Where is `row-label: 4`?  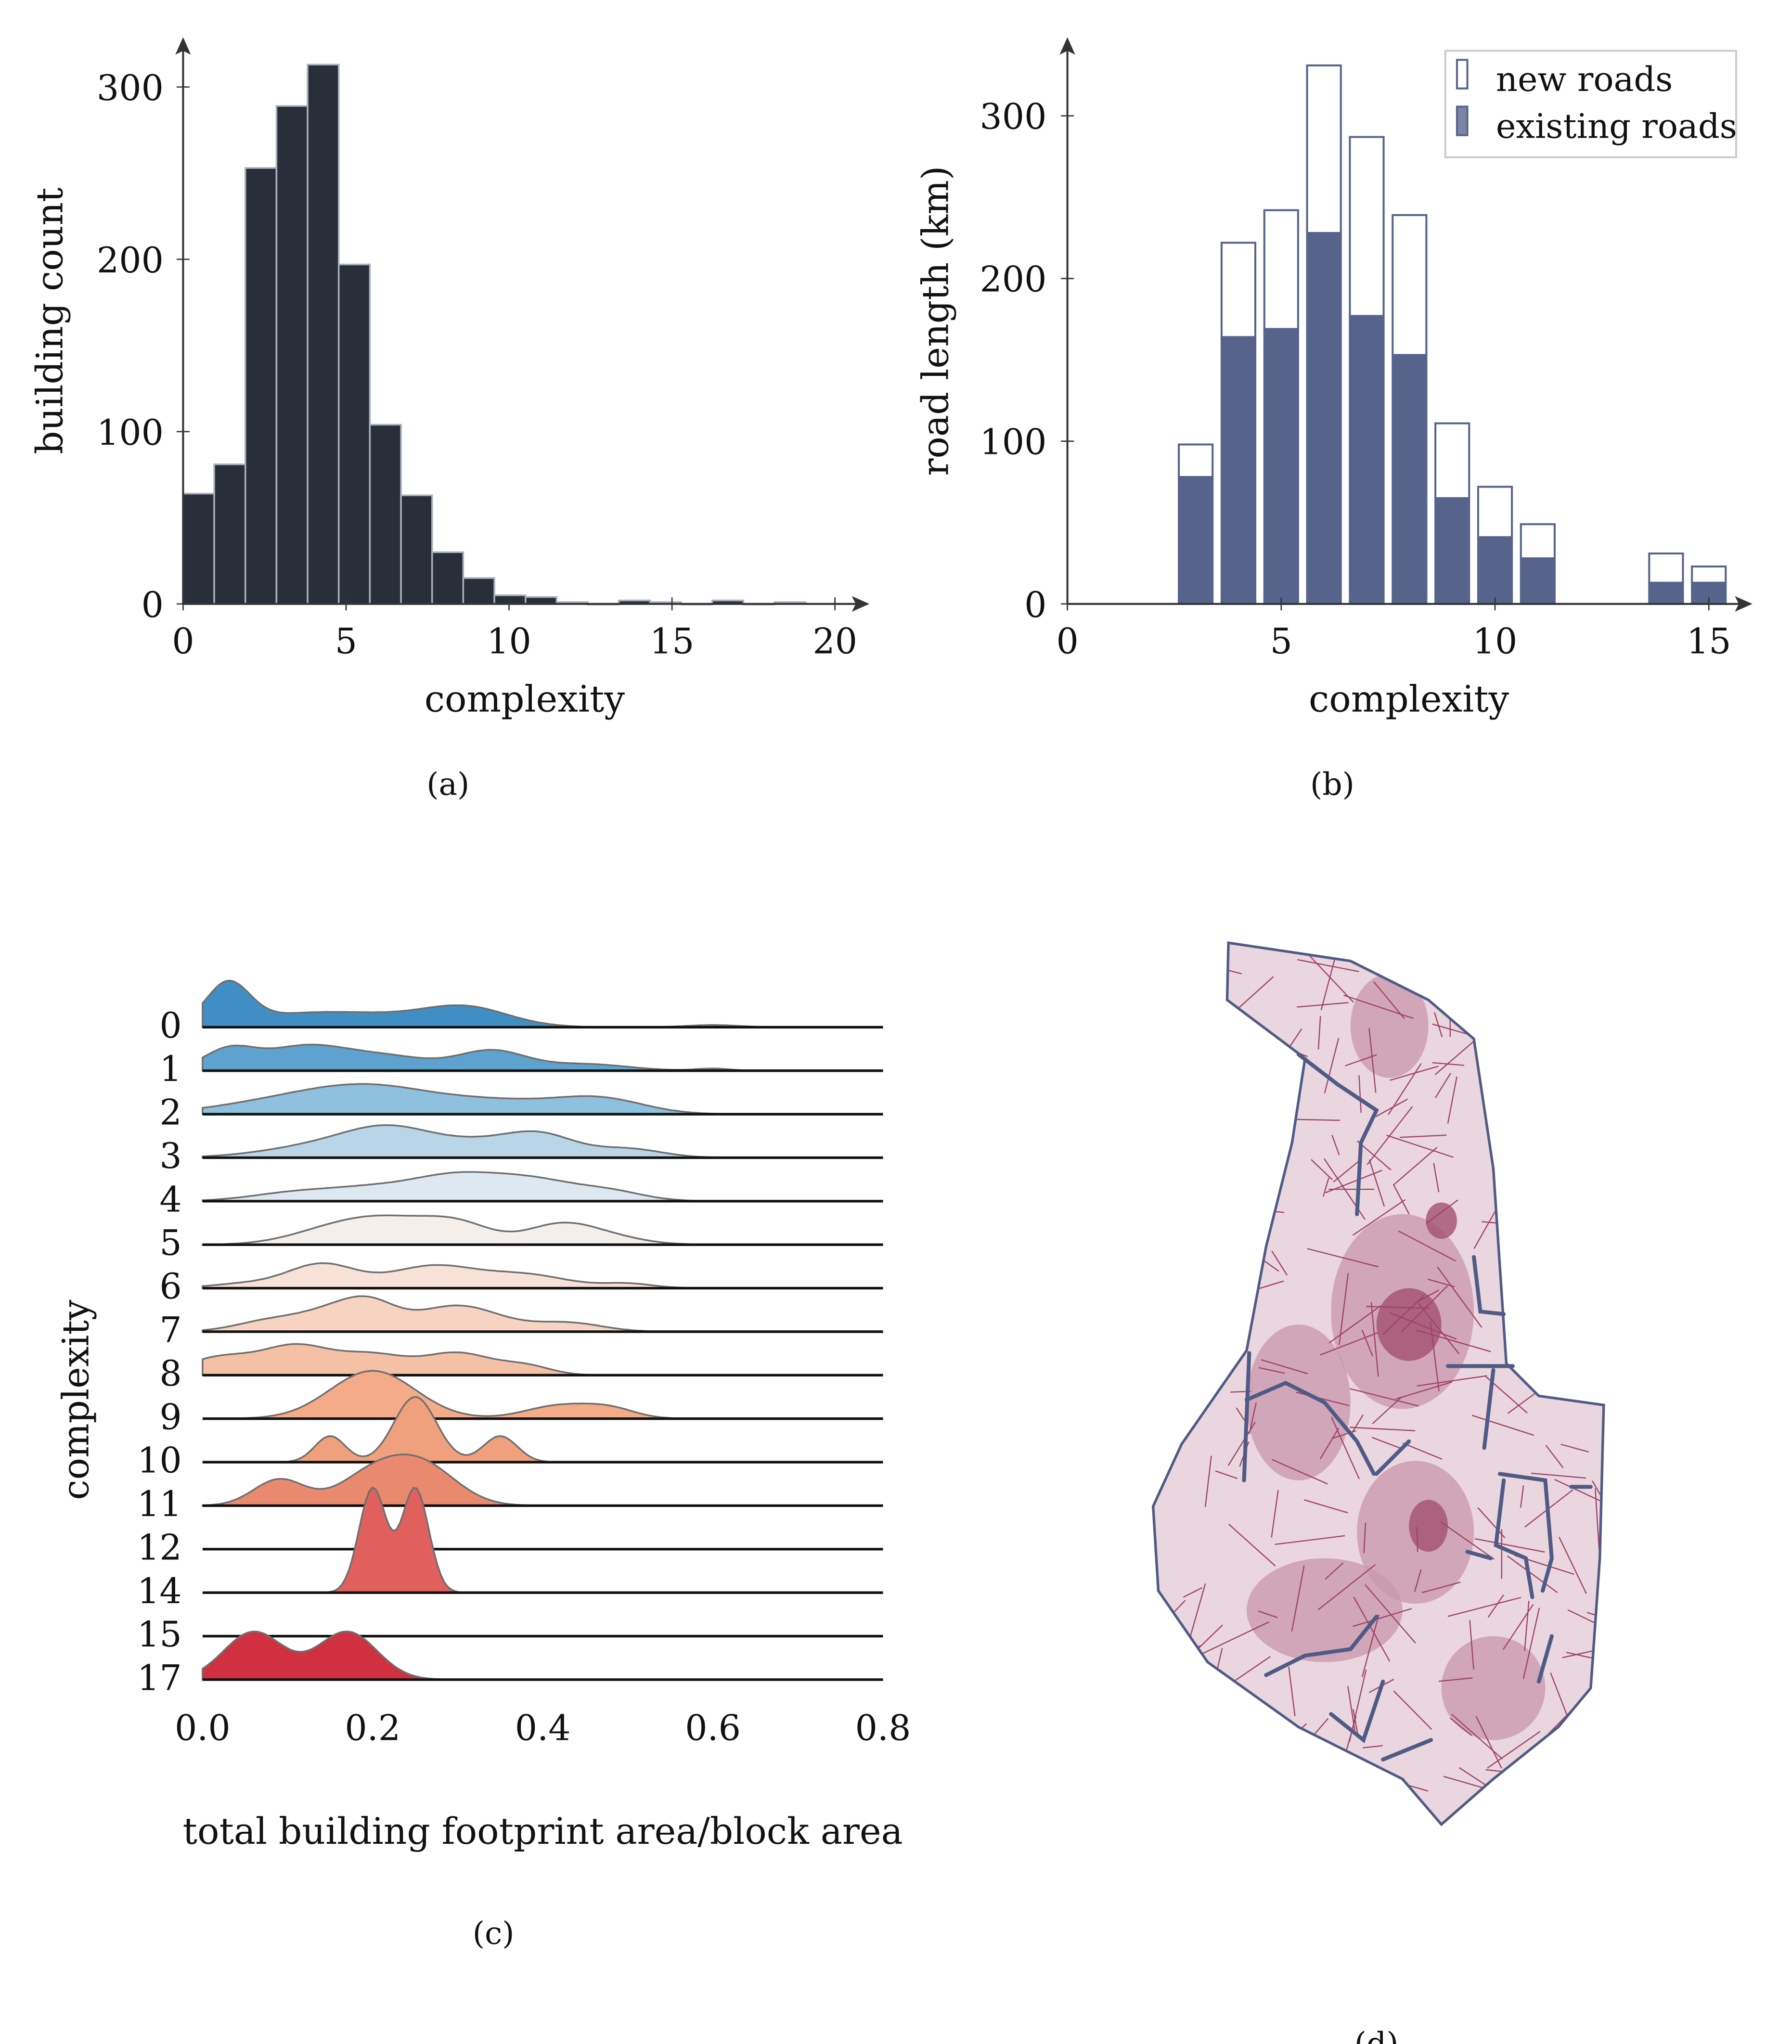 row-label: 4 is located at coordinates (170, 1199).